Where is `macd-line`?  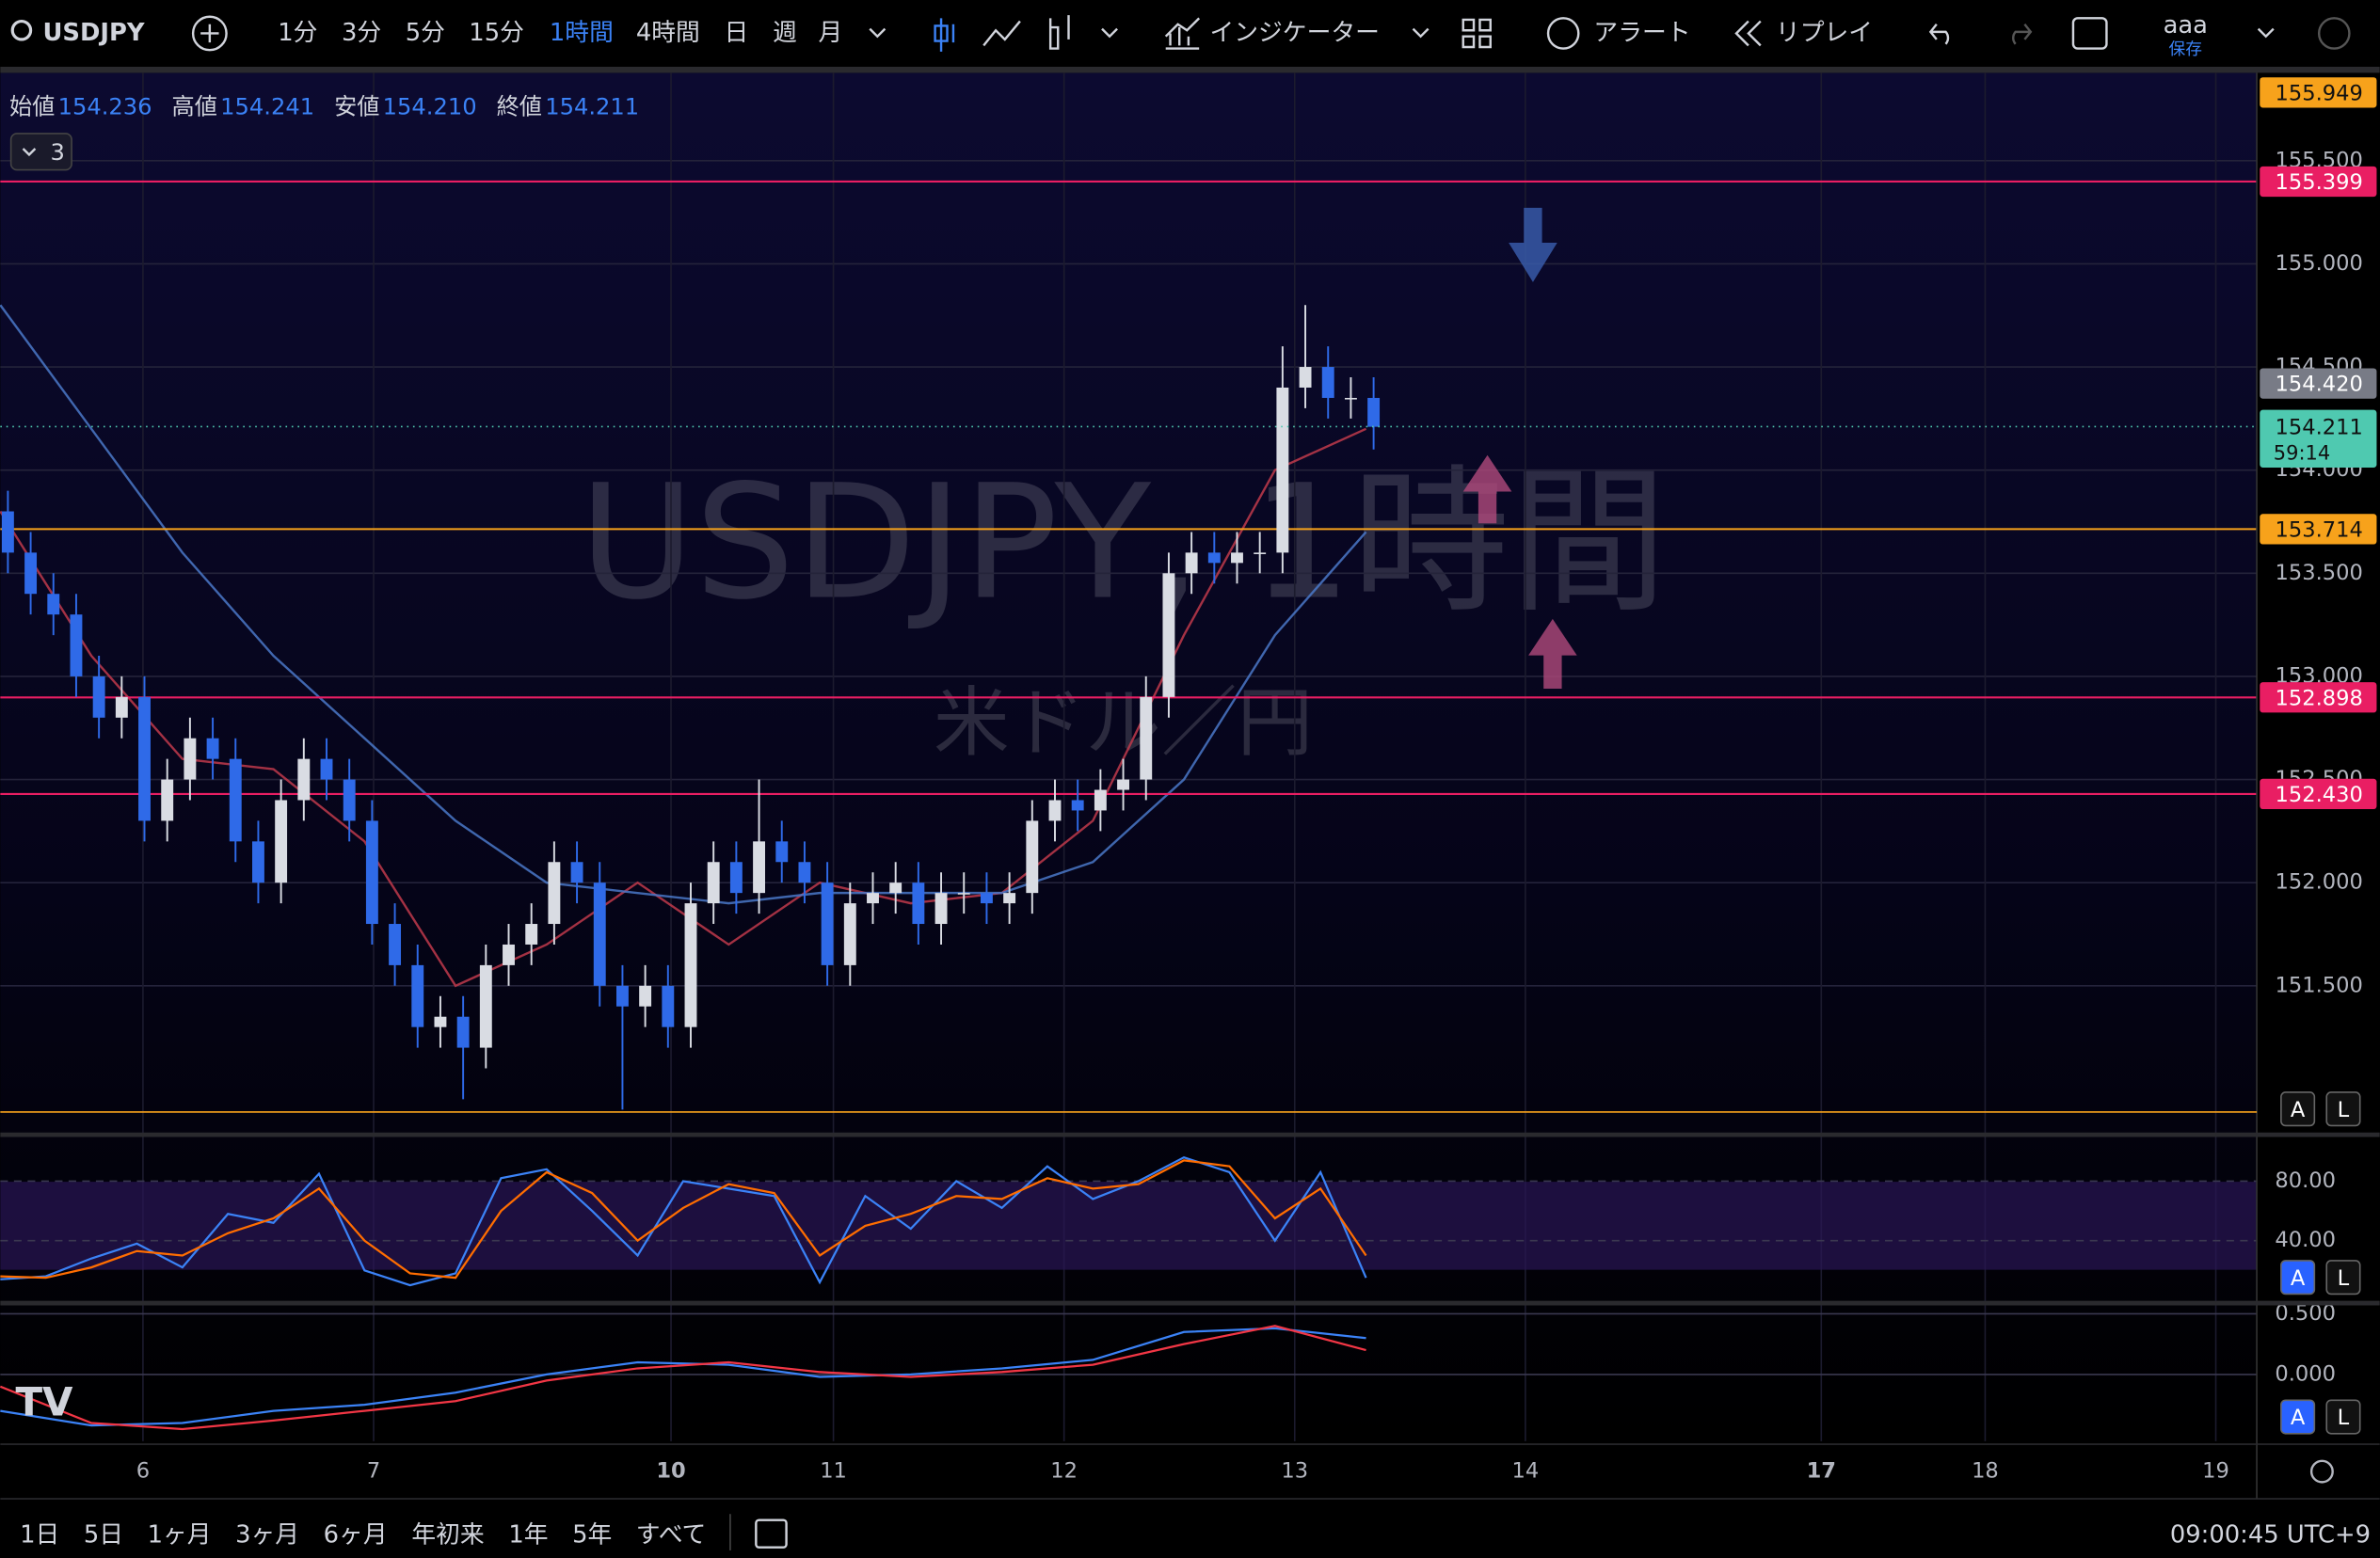
macd-line is located at coordinates (683, 1377).